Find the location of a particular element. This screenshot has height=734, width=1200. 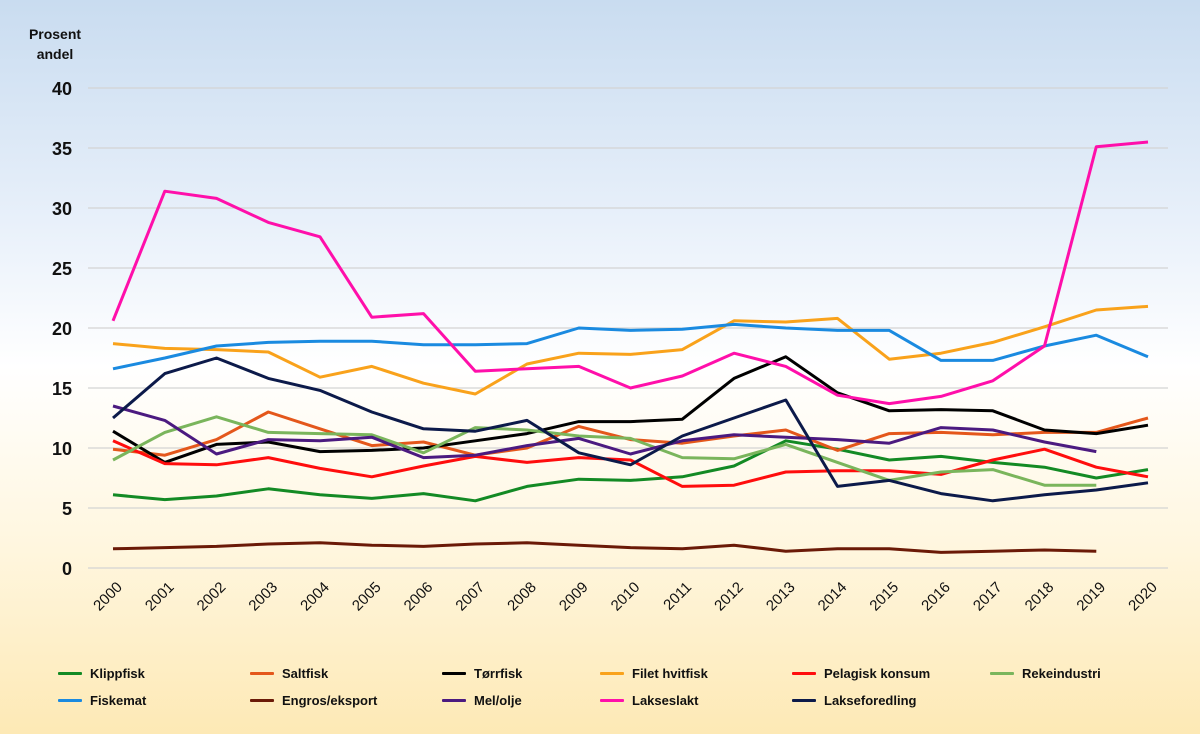

x-tick-label: 2009 is located at coordinates (574, 597).